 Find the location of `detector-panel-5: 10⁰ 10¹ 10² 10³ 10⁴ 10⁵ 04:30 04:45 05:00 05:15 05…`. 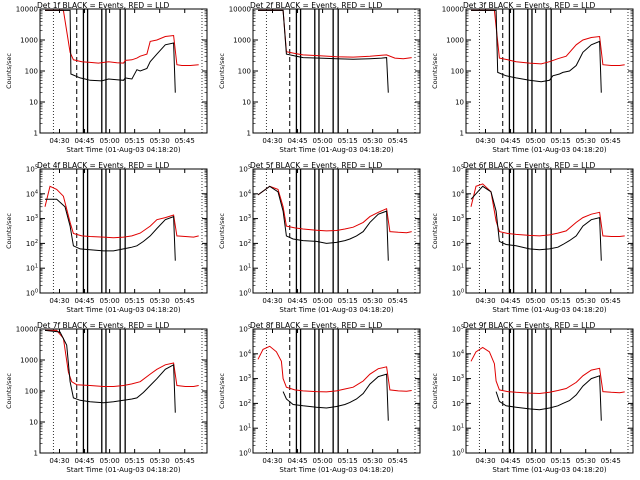

detector-panel-5: 10⁰ 10¹ 10² 10³ 10⁴ 10⁵ 04:30 04:45 05:00 05:15 05… is located at coordinates (319, 240).